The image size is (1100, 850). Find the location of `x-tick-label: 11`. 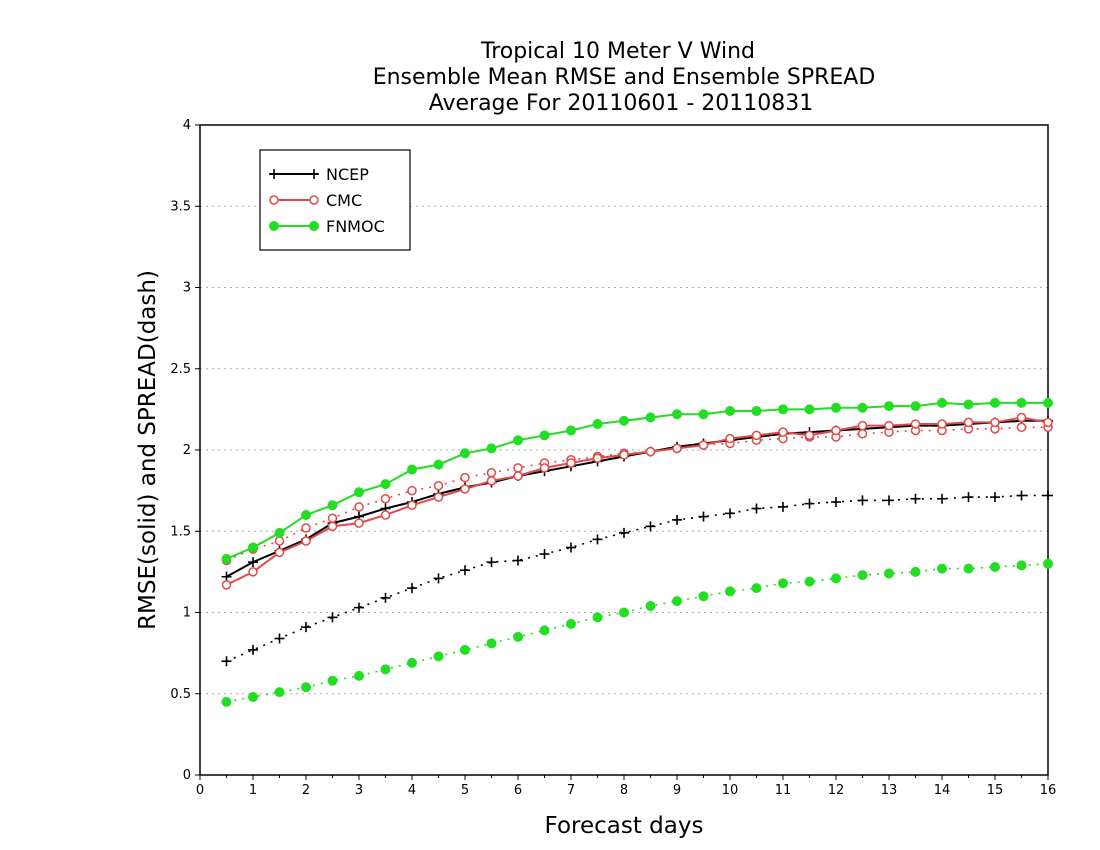

x-tick-label: 11 is located at coordinates (783, 790).